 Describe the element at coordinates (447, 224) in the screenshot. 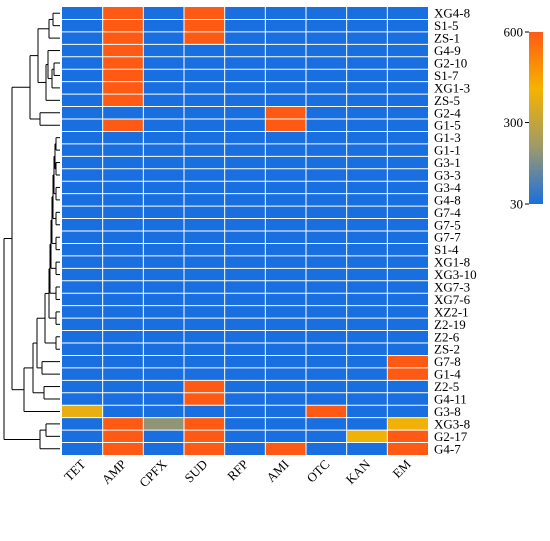

I see `row-label: G7-5` at that location.